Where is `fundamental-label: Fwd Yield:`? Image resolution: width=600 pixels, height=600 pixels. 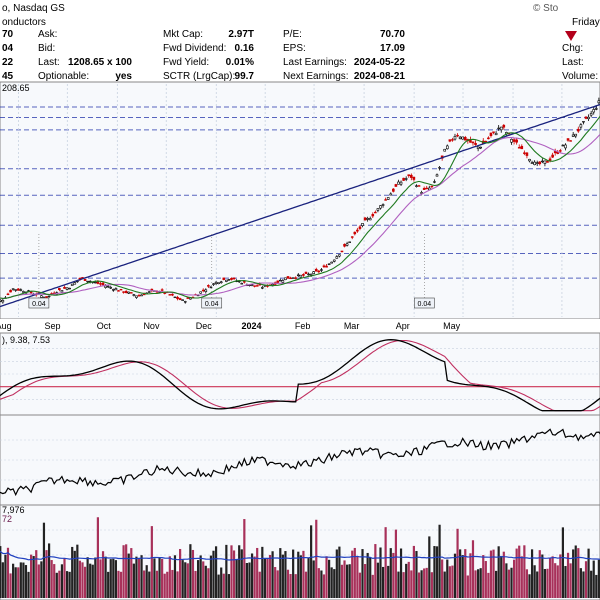
fundamental-label: Fwd Yield: is located at coordinates (186, 62).